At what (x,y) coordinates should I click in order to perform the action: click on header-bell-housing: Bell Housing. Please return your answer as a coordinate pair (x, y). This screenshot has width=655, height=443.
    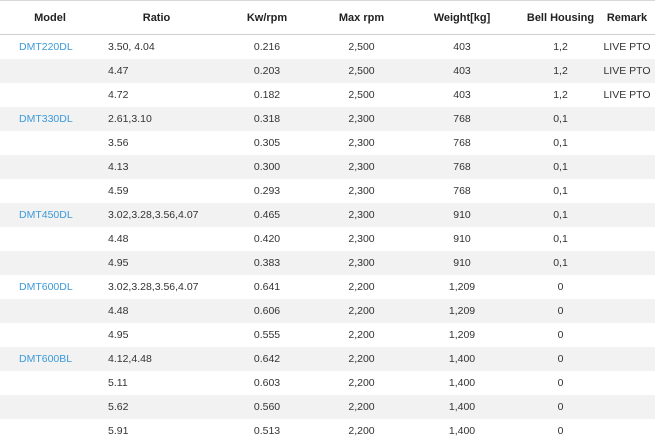
    Looking at the image, I should click on (560, 17).